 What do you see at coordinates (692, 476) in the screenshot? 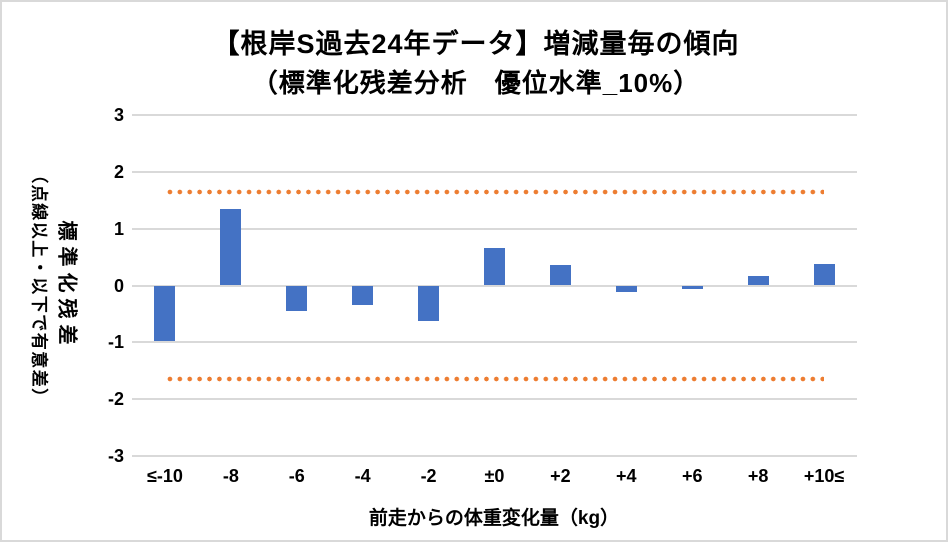
I see `x-tick-label: +6` at bounding box center [692, 476].